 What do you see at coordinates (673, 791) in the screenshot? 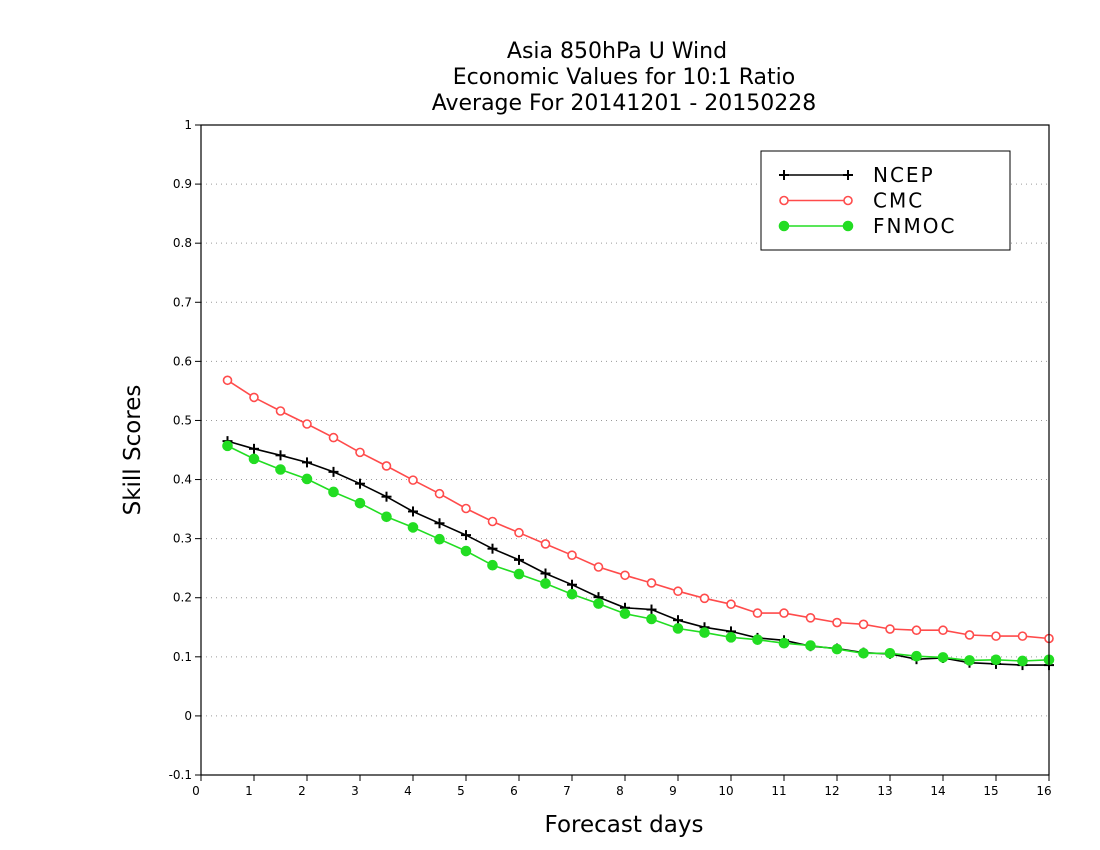
I see `x-tick-label: 9` at bounding box center [673, 791].